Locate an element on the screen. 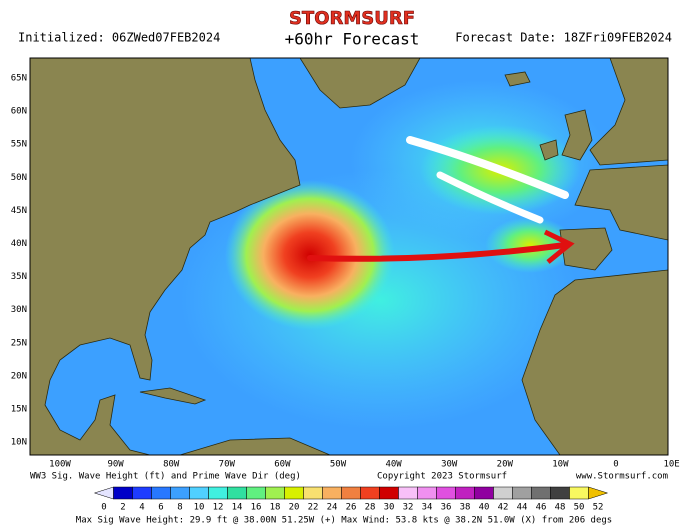 Image resolution: width=688 pixels, height=530 pixels. colorbar-label: 4 is located at coordinates (141, 508).